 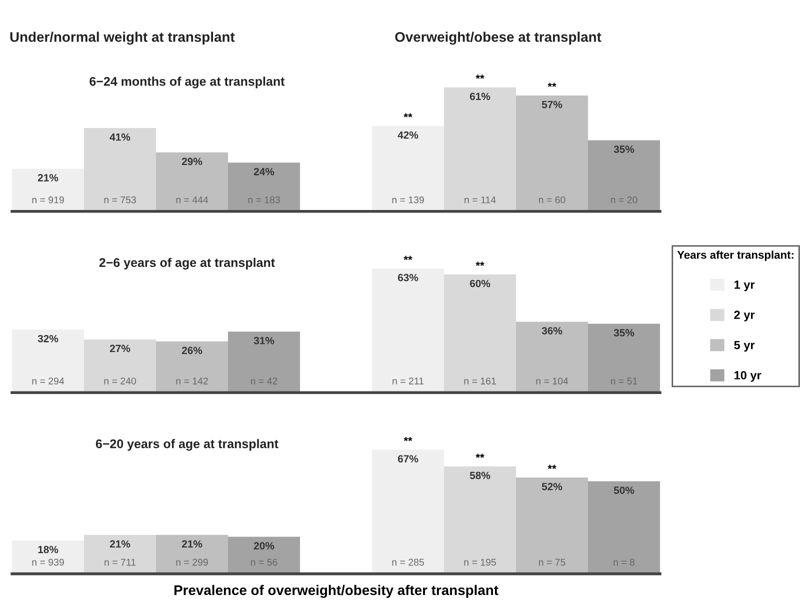 What do you see at coordinates (552, 381) in the screenshot?
I see `x-tick-label: n = 104` at bounding box center [552, 381].